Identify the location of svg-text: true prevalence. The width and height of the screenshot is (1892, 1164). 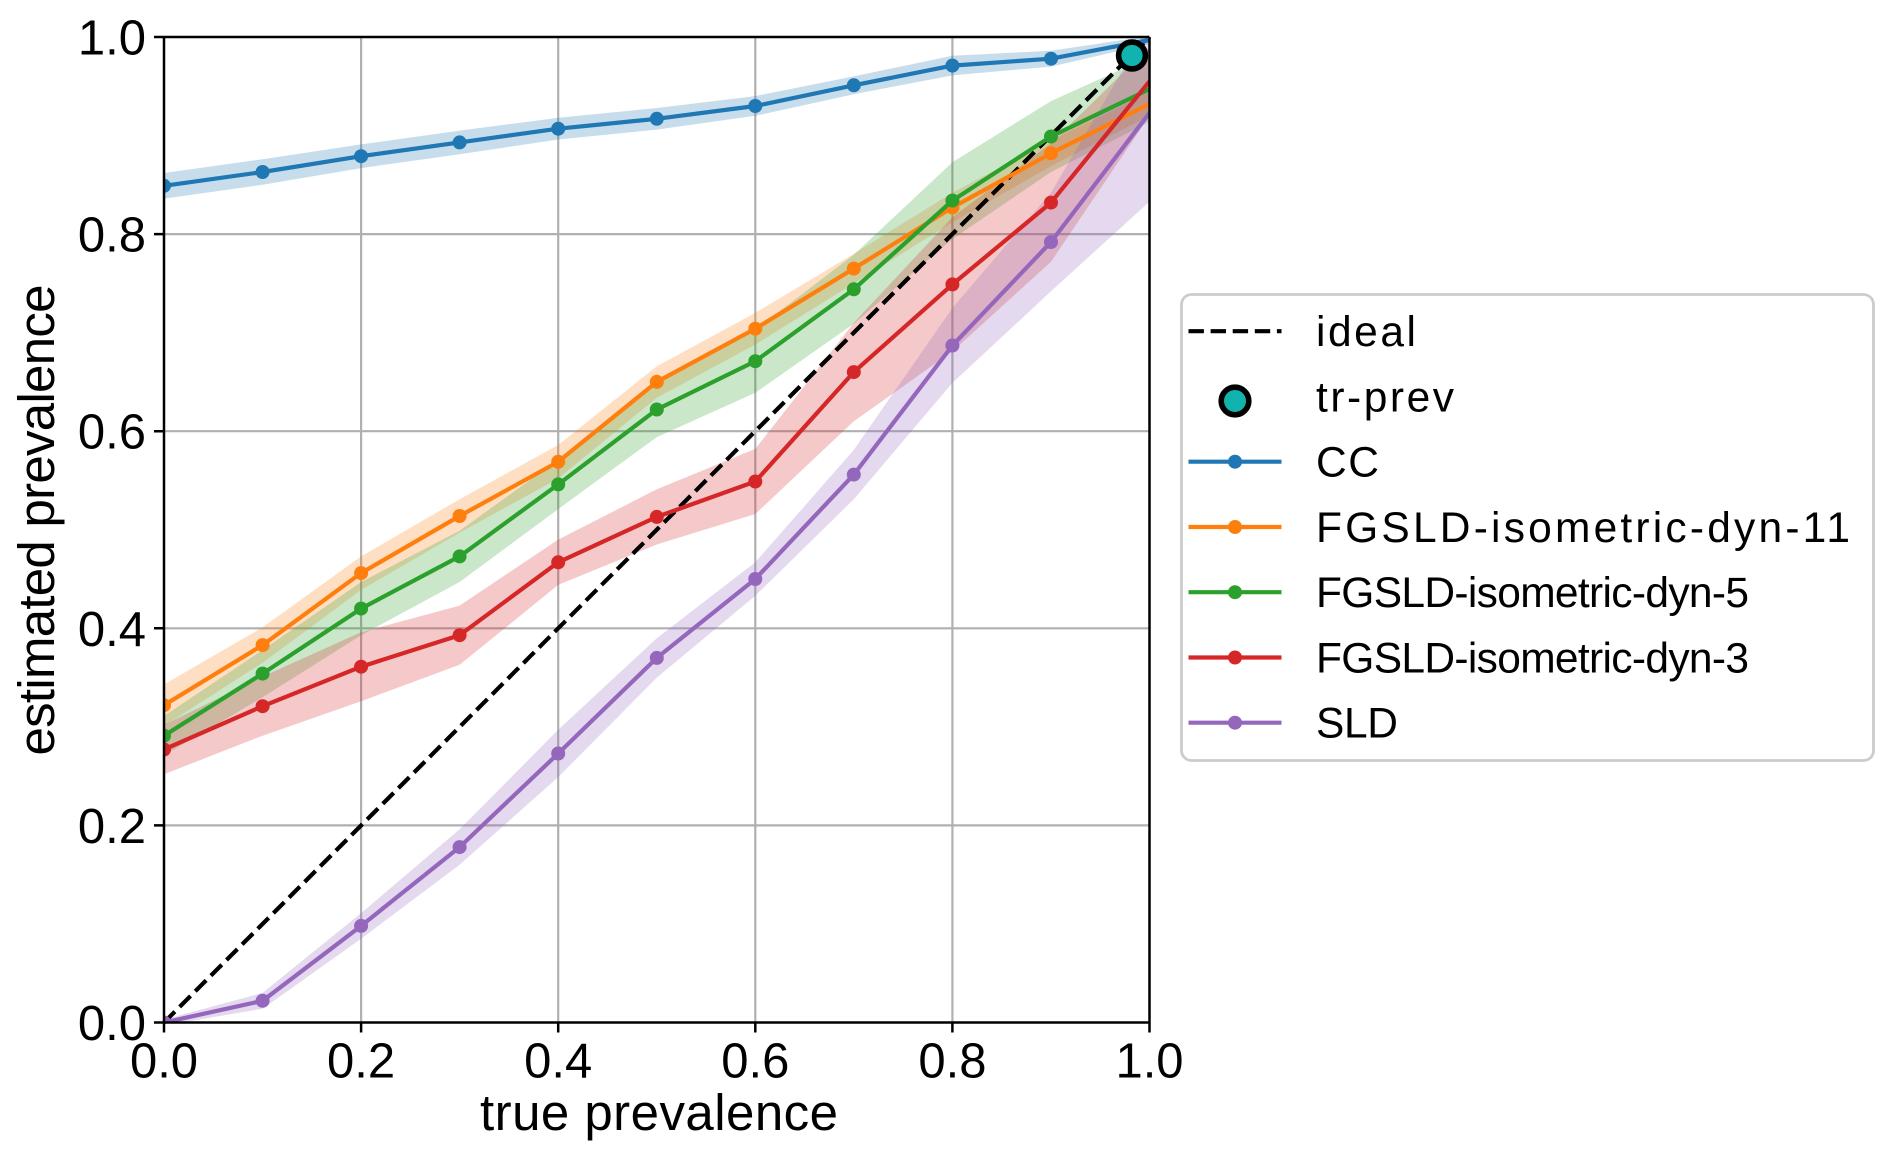
(659, 1112).